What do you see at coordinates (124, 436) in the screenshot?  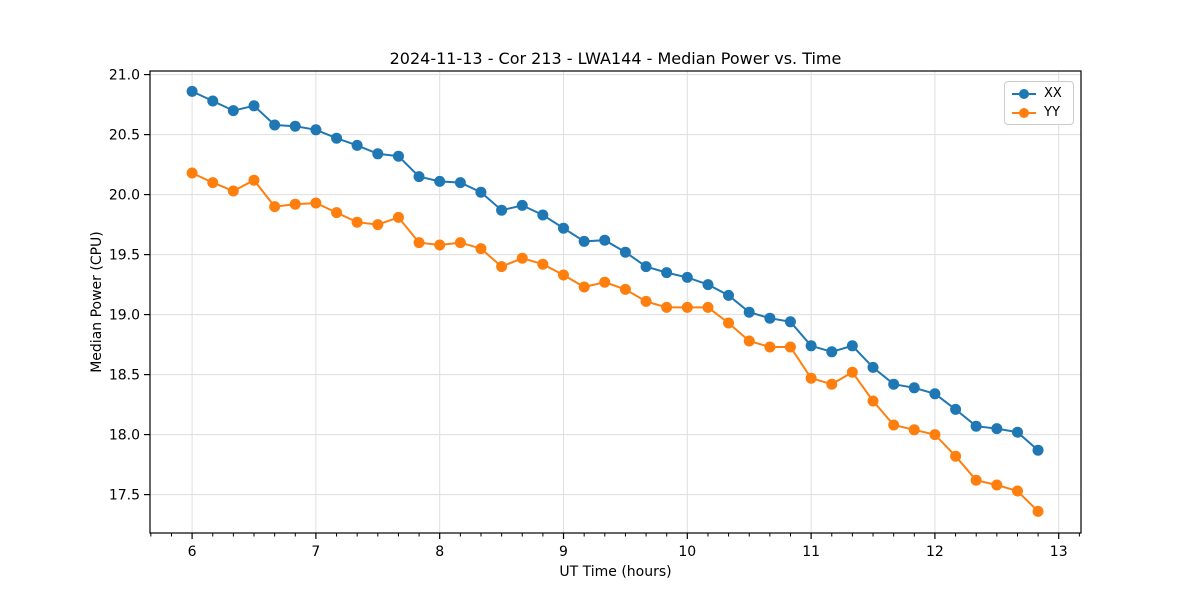 I see `svg-text: 18.0` at bounding box center [124, 436].